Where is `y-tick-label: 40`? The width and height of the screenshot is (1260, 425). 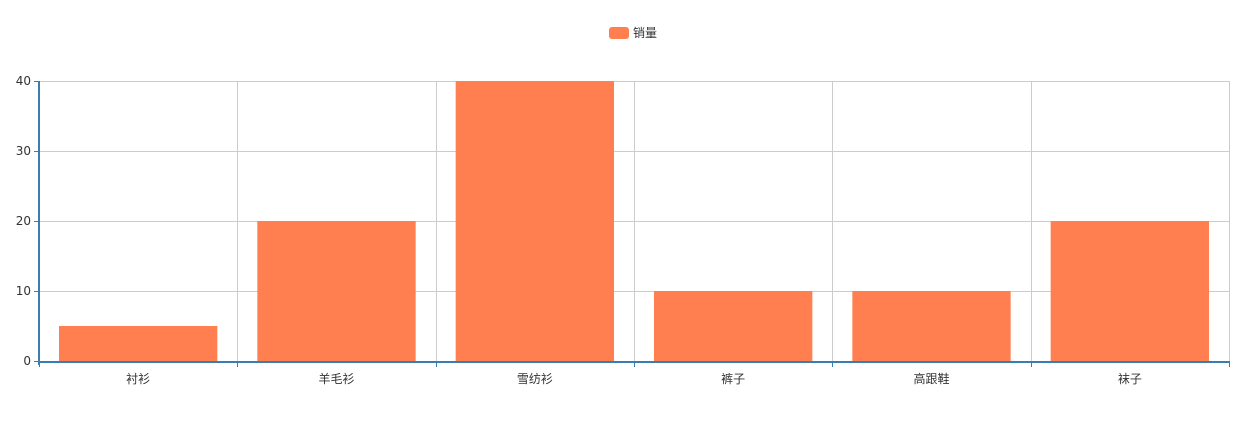 y-tick-label: 40 is located at coordinates (23, 81).